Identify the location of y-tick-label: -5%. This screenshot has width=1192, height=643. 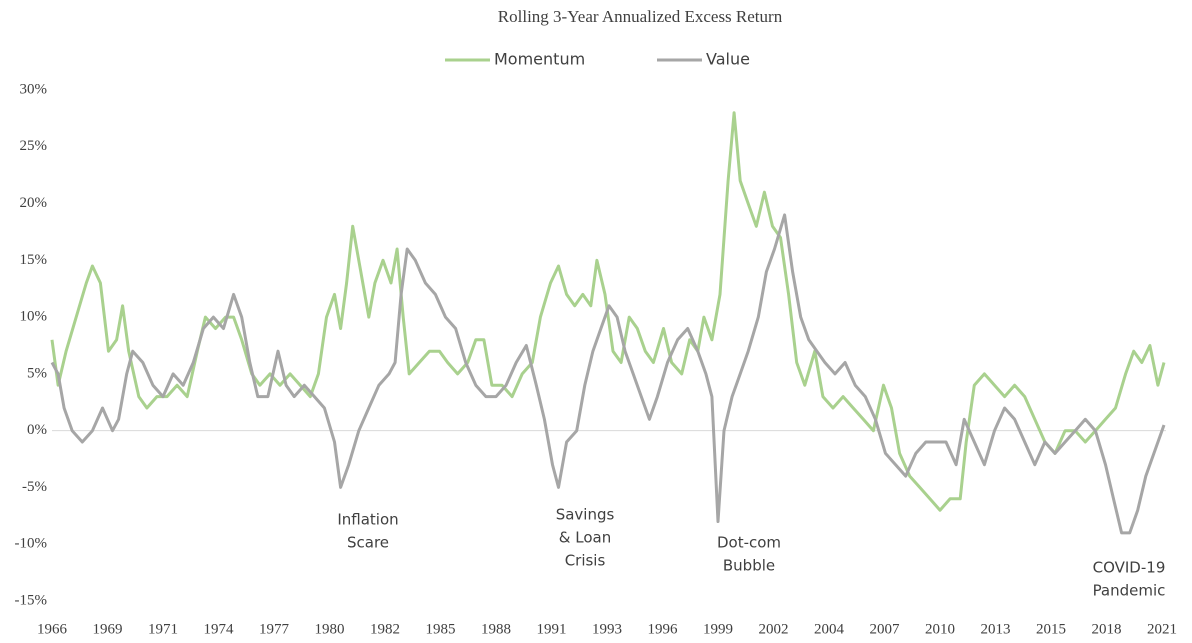
(34, 487).